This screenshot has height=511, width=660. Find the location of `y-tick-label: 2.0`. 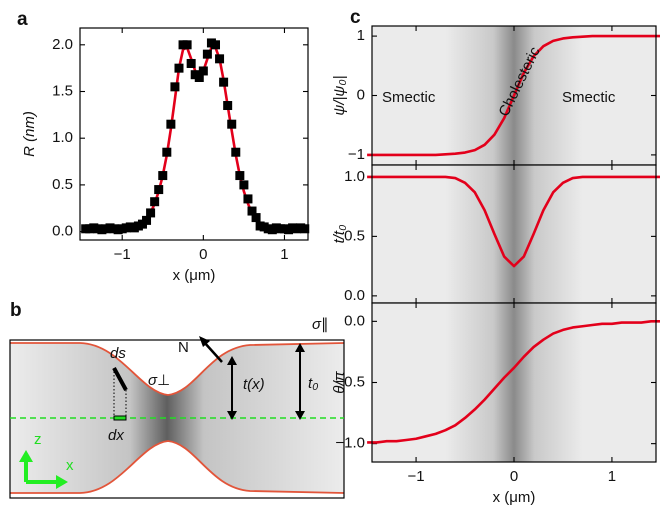

y-tick-label: 2.0 is located at coordinates (62, 44).